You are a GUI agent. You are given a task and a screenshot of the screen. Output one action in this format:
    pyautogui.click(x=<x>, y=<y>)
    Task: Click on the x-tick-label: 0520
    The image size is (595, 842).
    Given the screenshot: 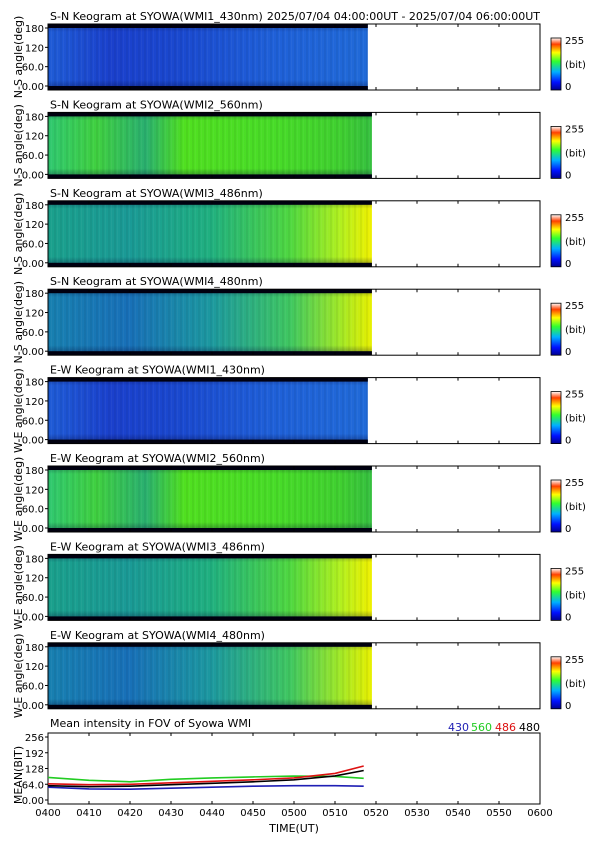 What is the action you would take?
    pyautogui.click(x=375, y=813)
    